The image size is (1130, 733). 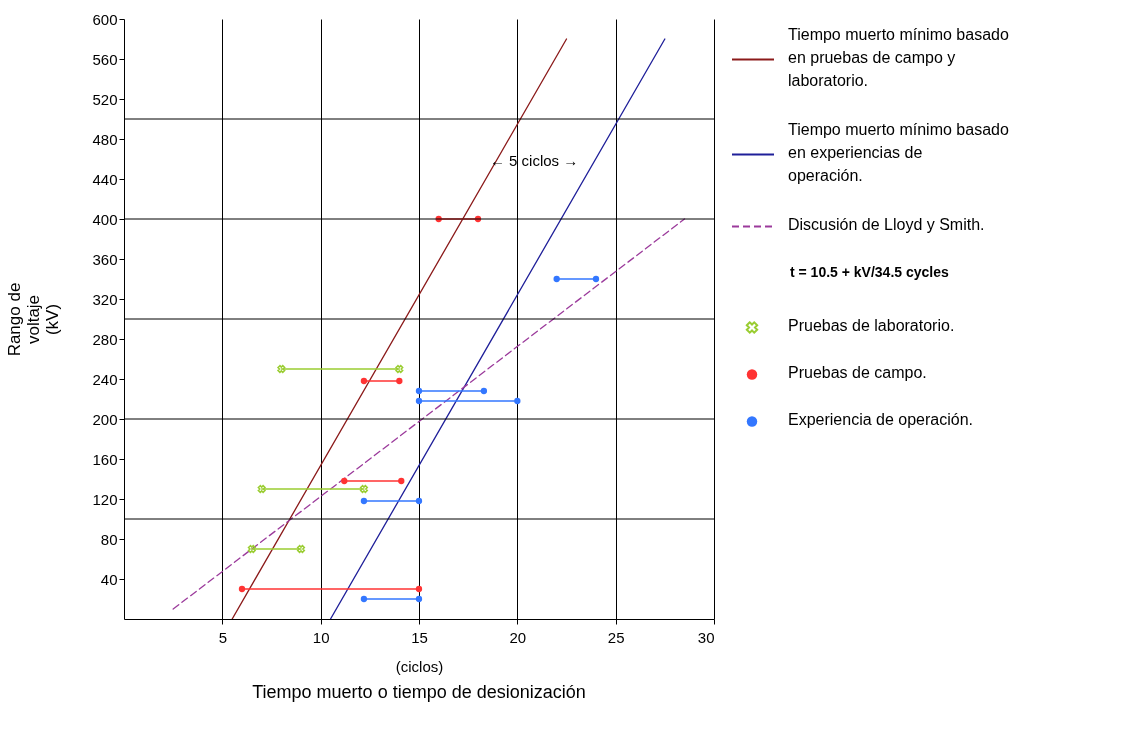 What do you see at coordinates (105, 139) in the screenshot?
I see `y-tick-label: 480` at bounding box center [105, 139].